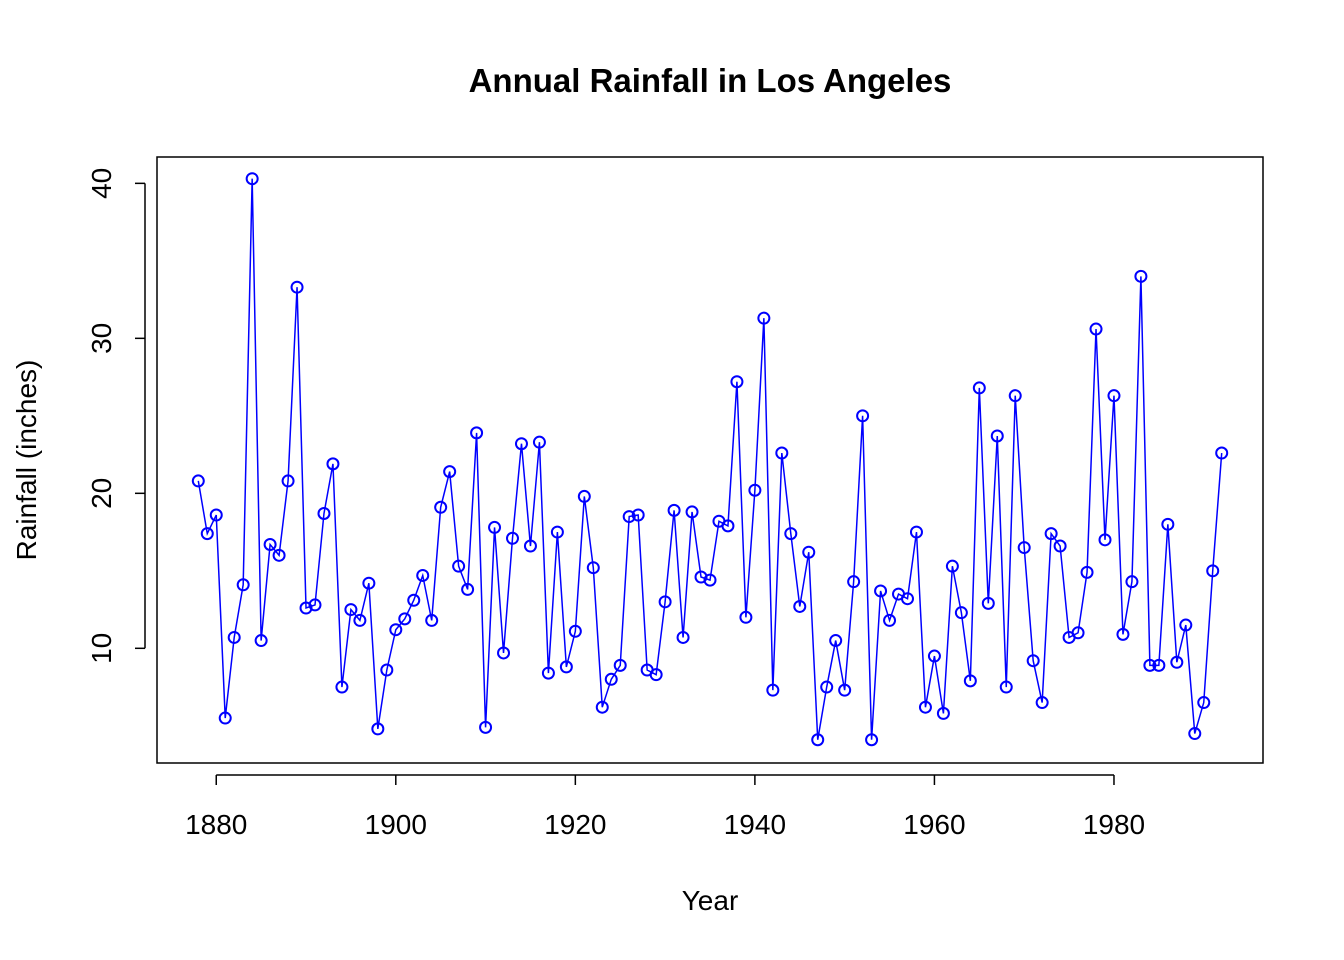 This screenshot has height=960, width=1344. What do you see at coordinates (710, 900) in the screenshot?
I see `x-axis-label: Year` at bounding box center [710, 900].